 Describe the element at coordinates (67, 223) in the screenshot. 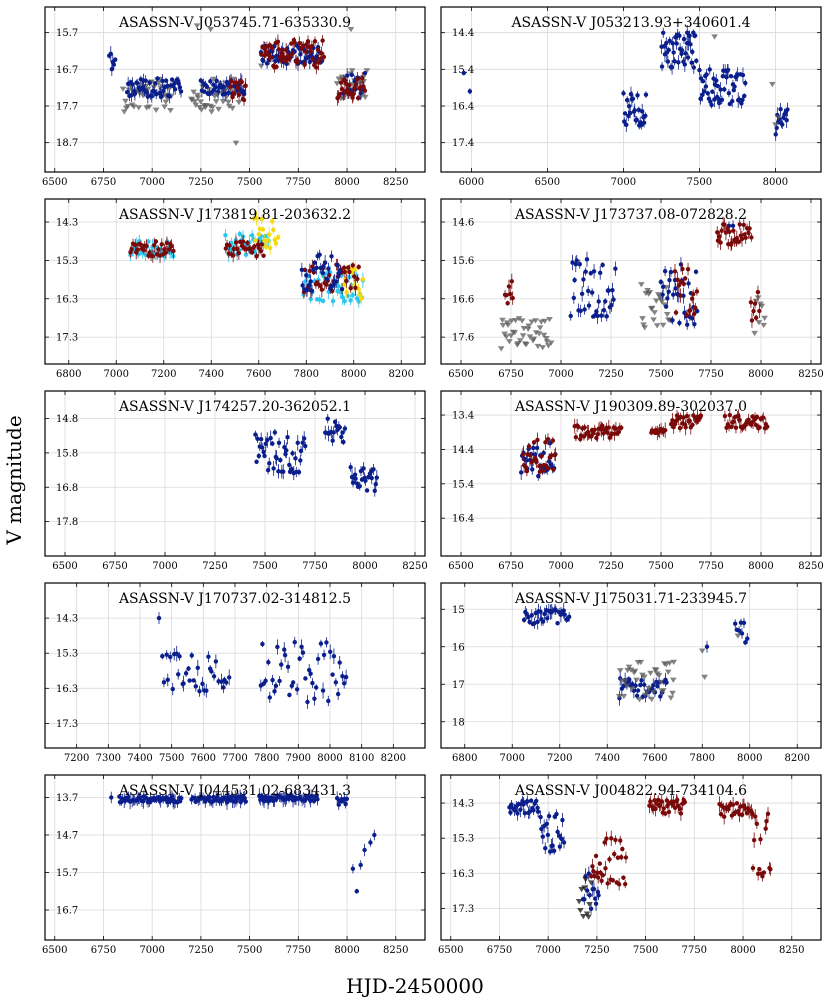

I see `y-tick-label: 14.3` at that location.